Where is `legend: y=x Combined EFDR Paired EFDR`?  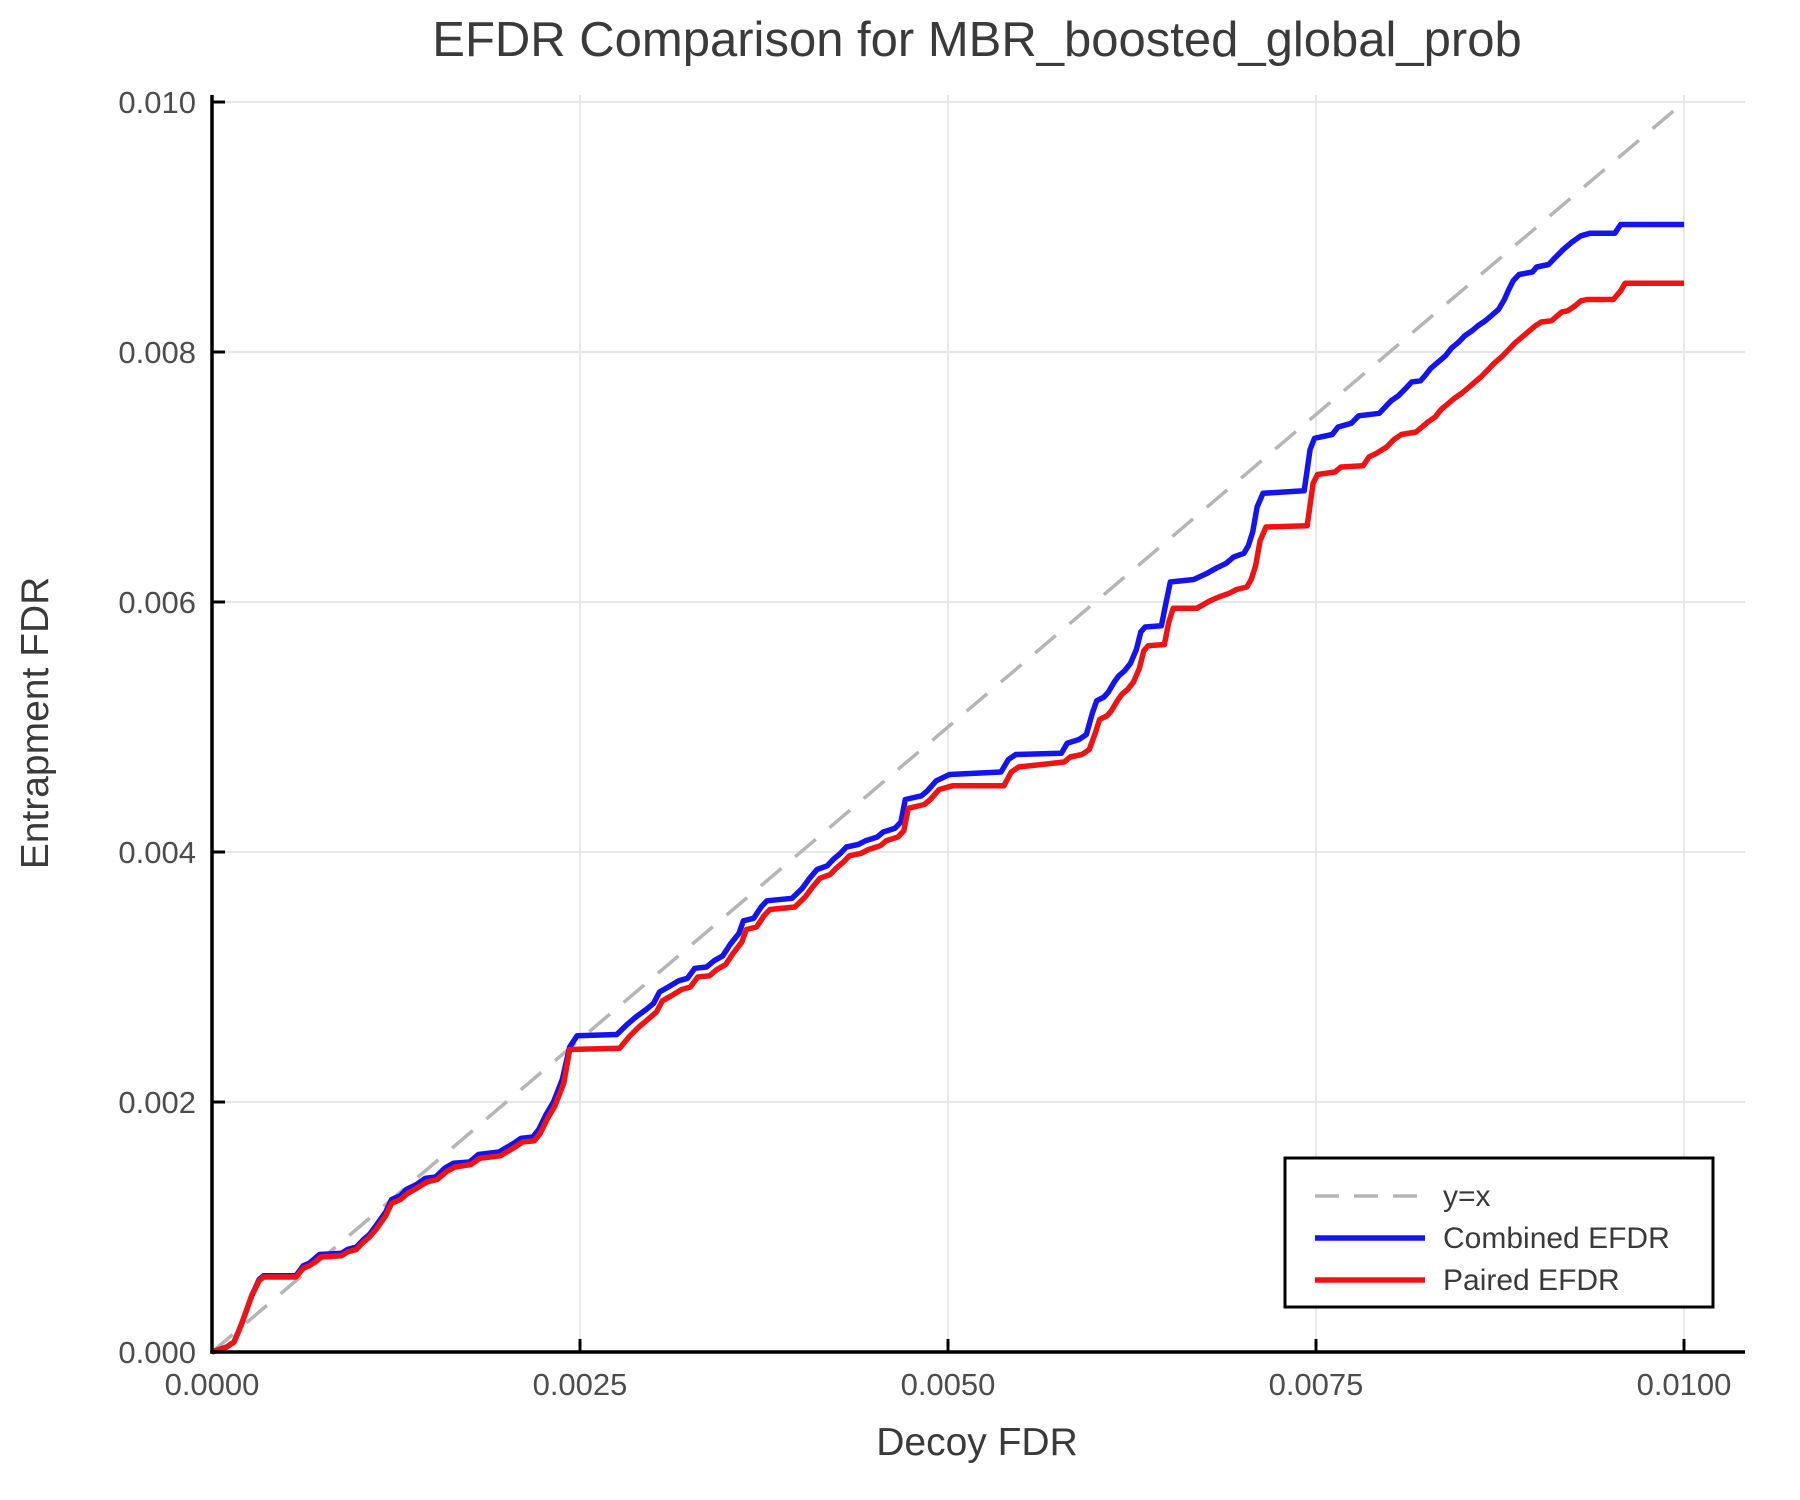
legend: y=x Combined EFDR Paired EFDR is located at coordinates (1499, 1232).